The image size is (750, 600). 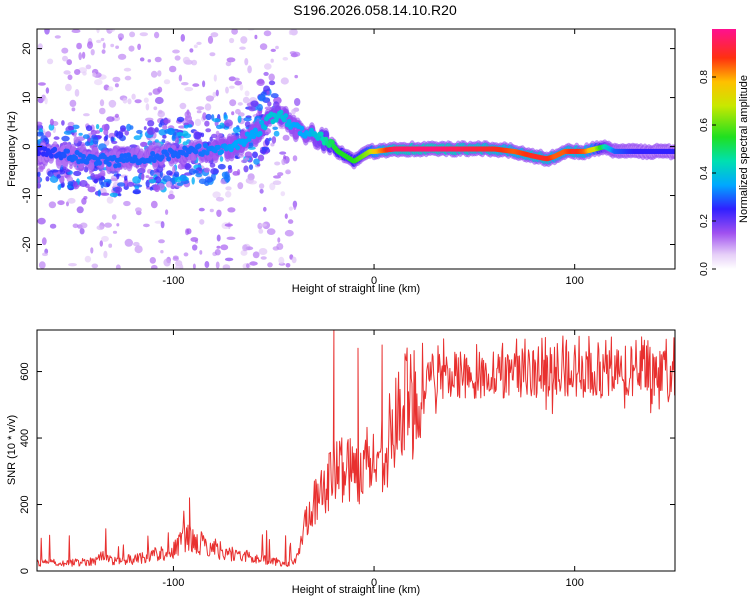 I want to click on colorbar-gradient, so click(x=724, y=149).